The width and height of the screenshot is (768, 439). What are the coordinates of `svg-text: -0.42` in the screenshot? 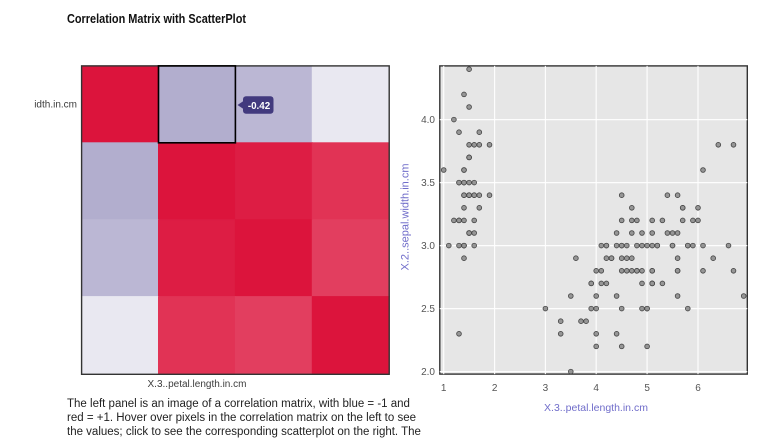 It's located at (259, 106).